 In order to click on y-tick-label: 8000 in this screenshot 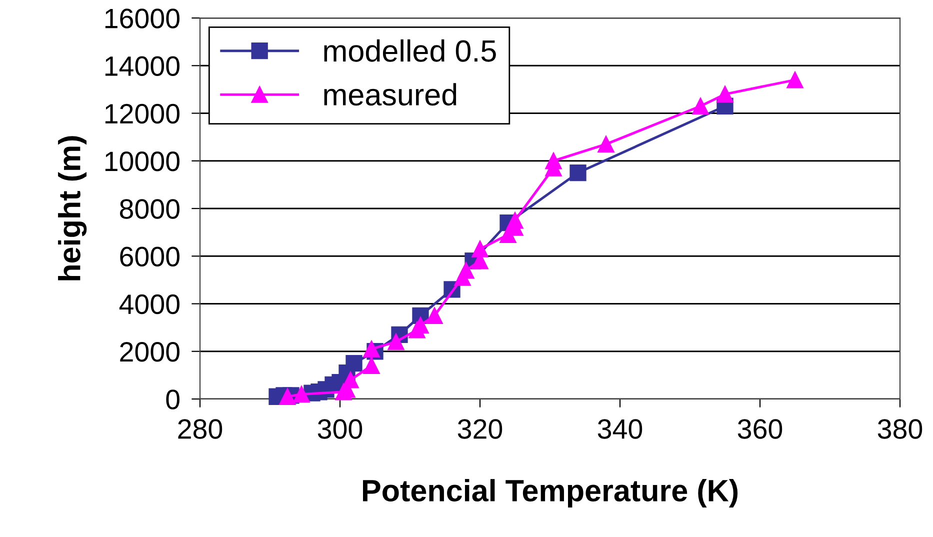, I will do `click(150, 209)`.